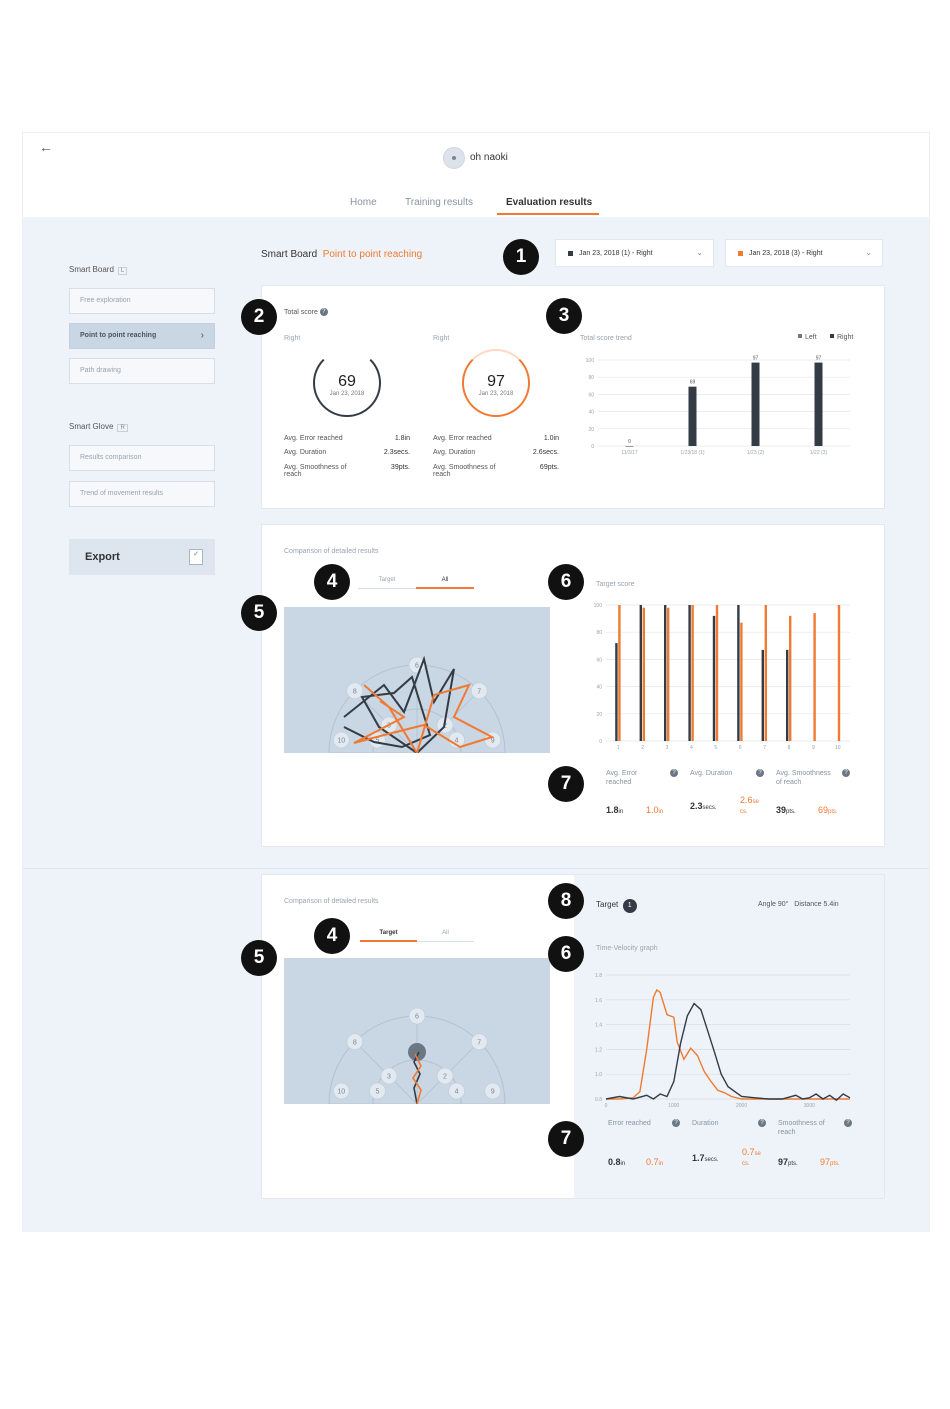 The image size is (950, 1409). Describe the element at coordinates (804, 253) in the screenshot. I see `session-selector-2: Jan 23, 2018 (3) - Right ⌄` at that location.